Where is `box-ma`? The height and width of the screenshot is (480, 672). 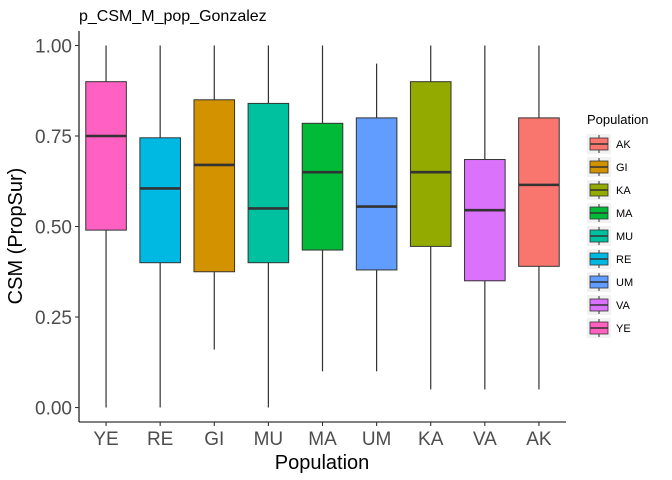 box-ma is located at coordinates (322, 186).